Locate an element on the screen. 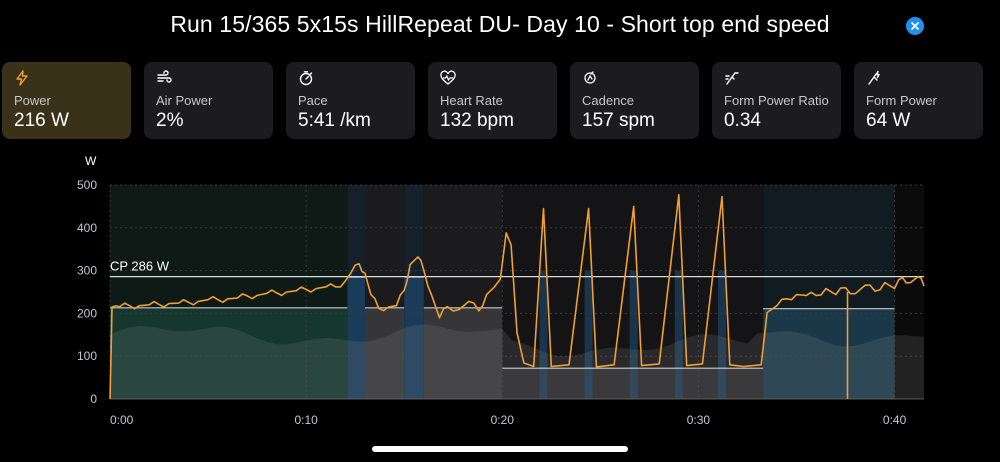 The width and height of the screenshot is (1000, 462). wind-icon is located at coordinates (164, 76).